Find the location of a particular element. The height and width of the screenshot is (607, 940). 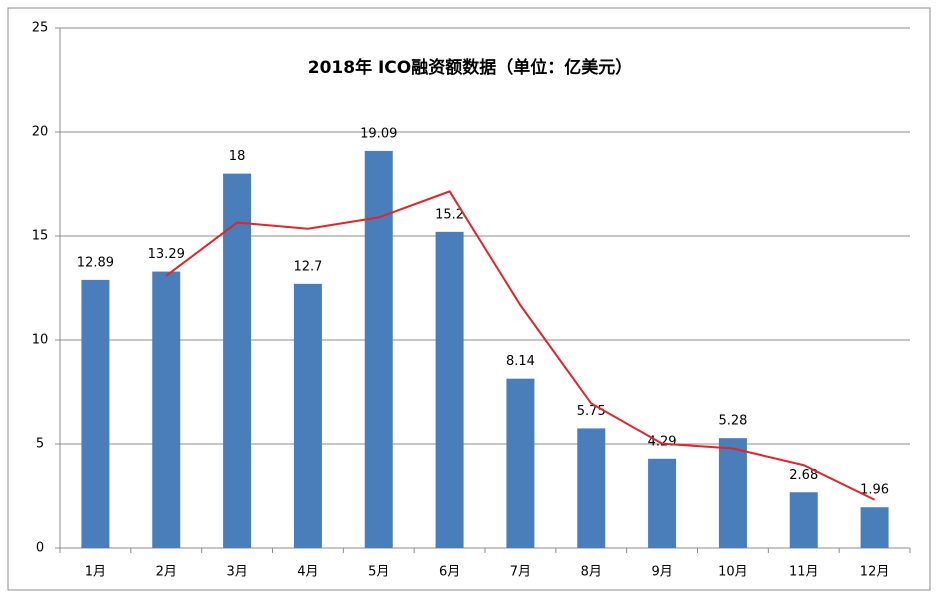

data-label: 8.14 is located at coordinates (520, 361).